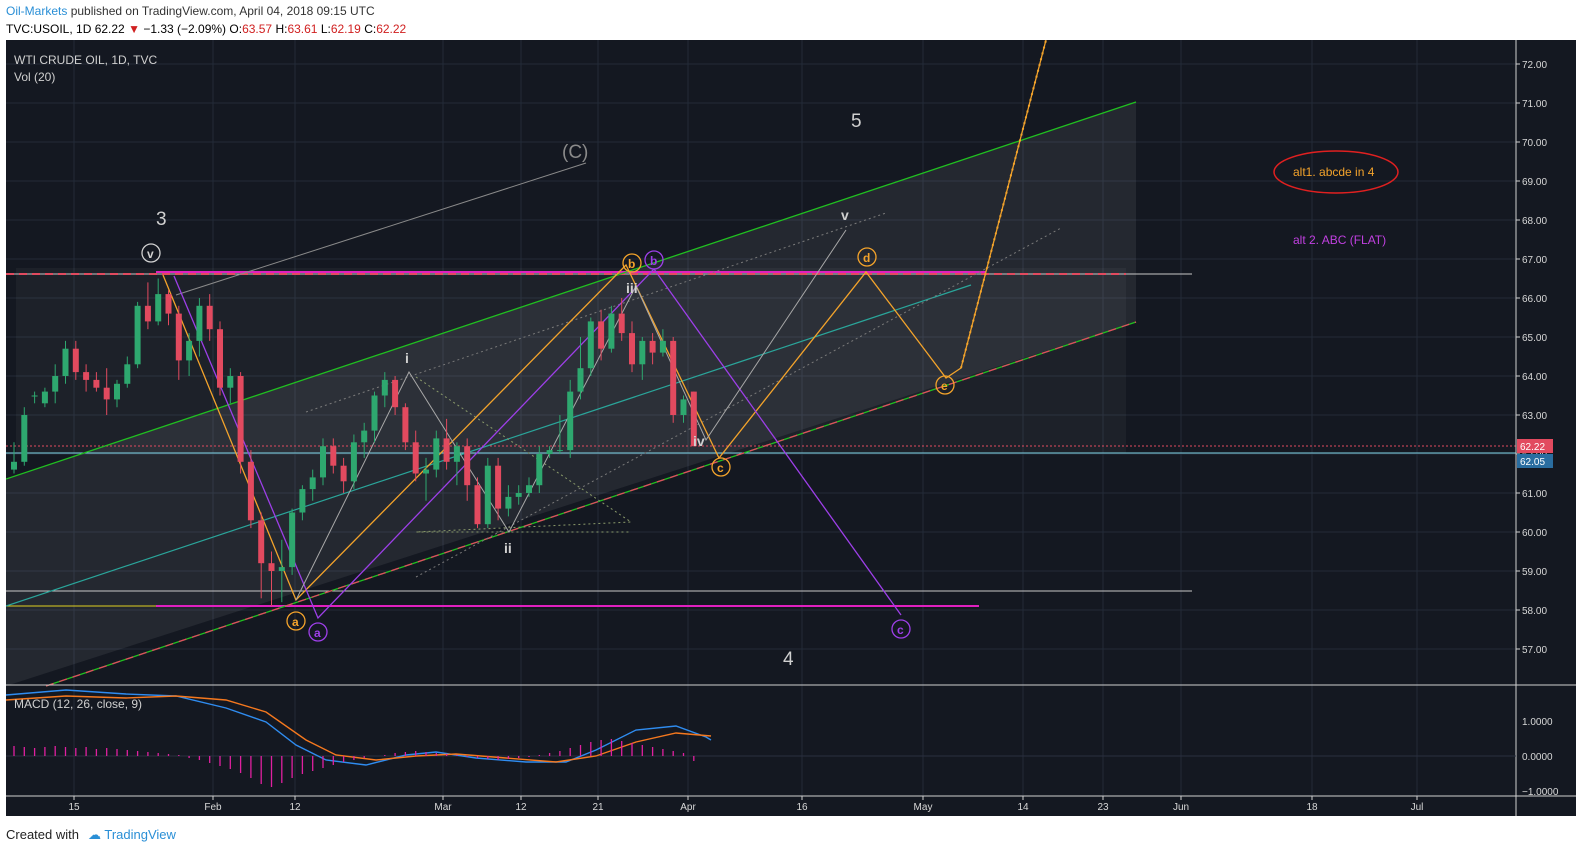 The width and height of the screenshot is (1582, 859). I want to click on close-value: 62.22, so click(391, 29).